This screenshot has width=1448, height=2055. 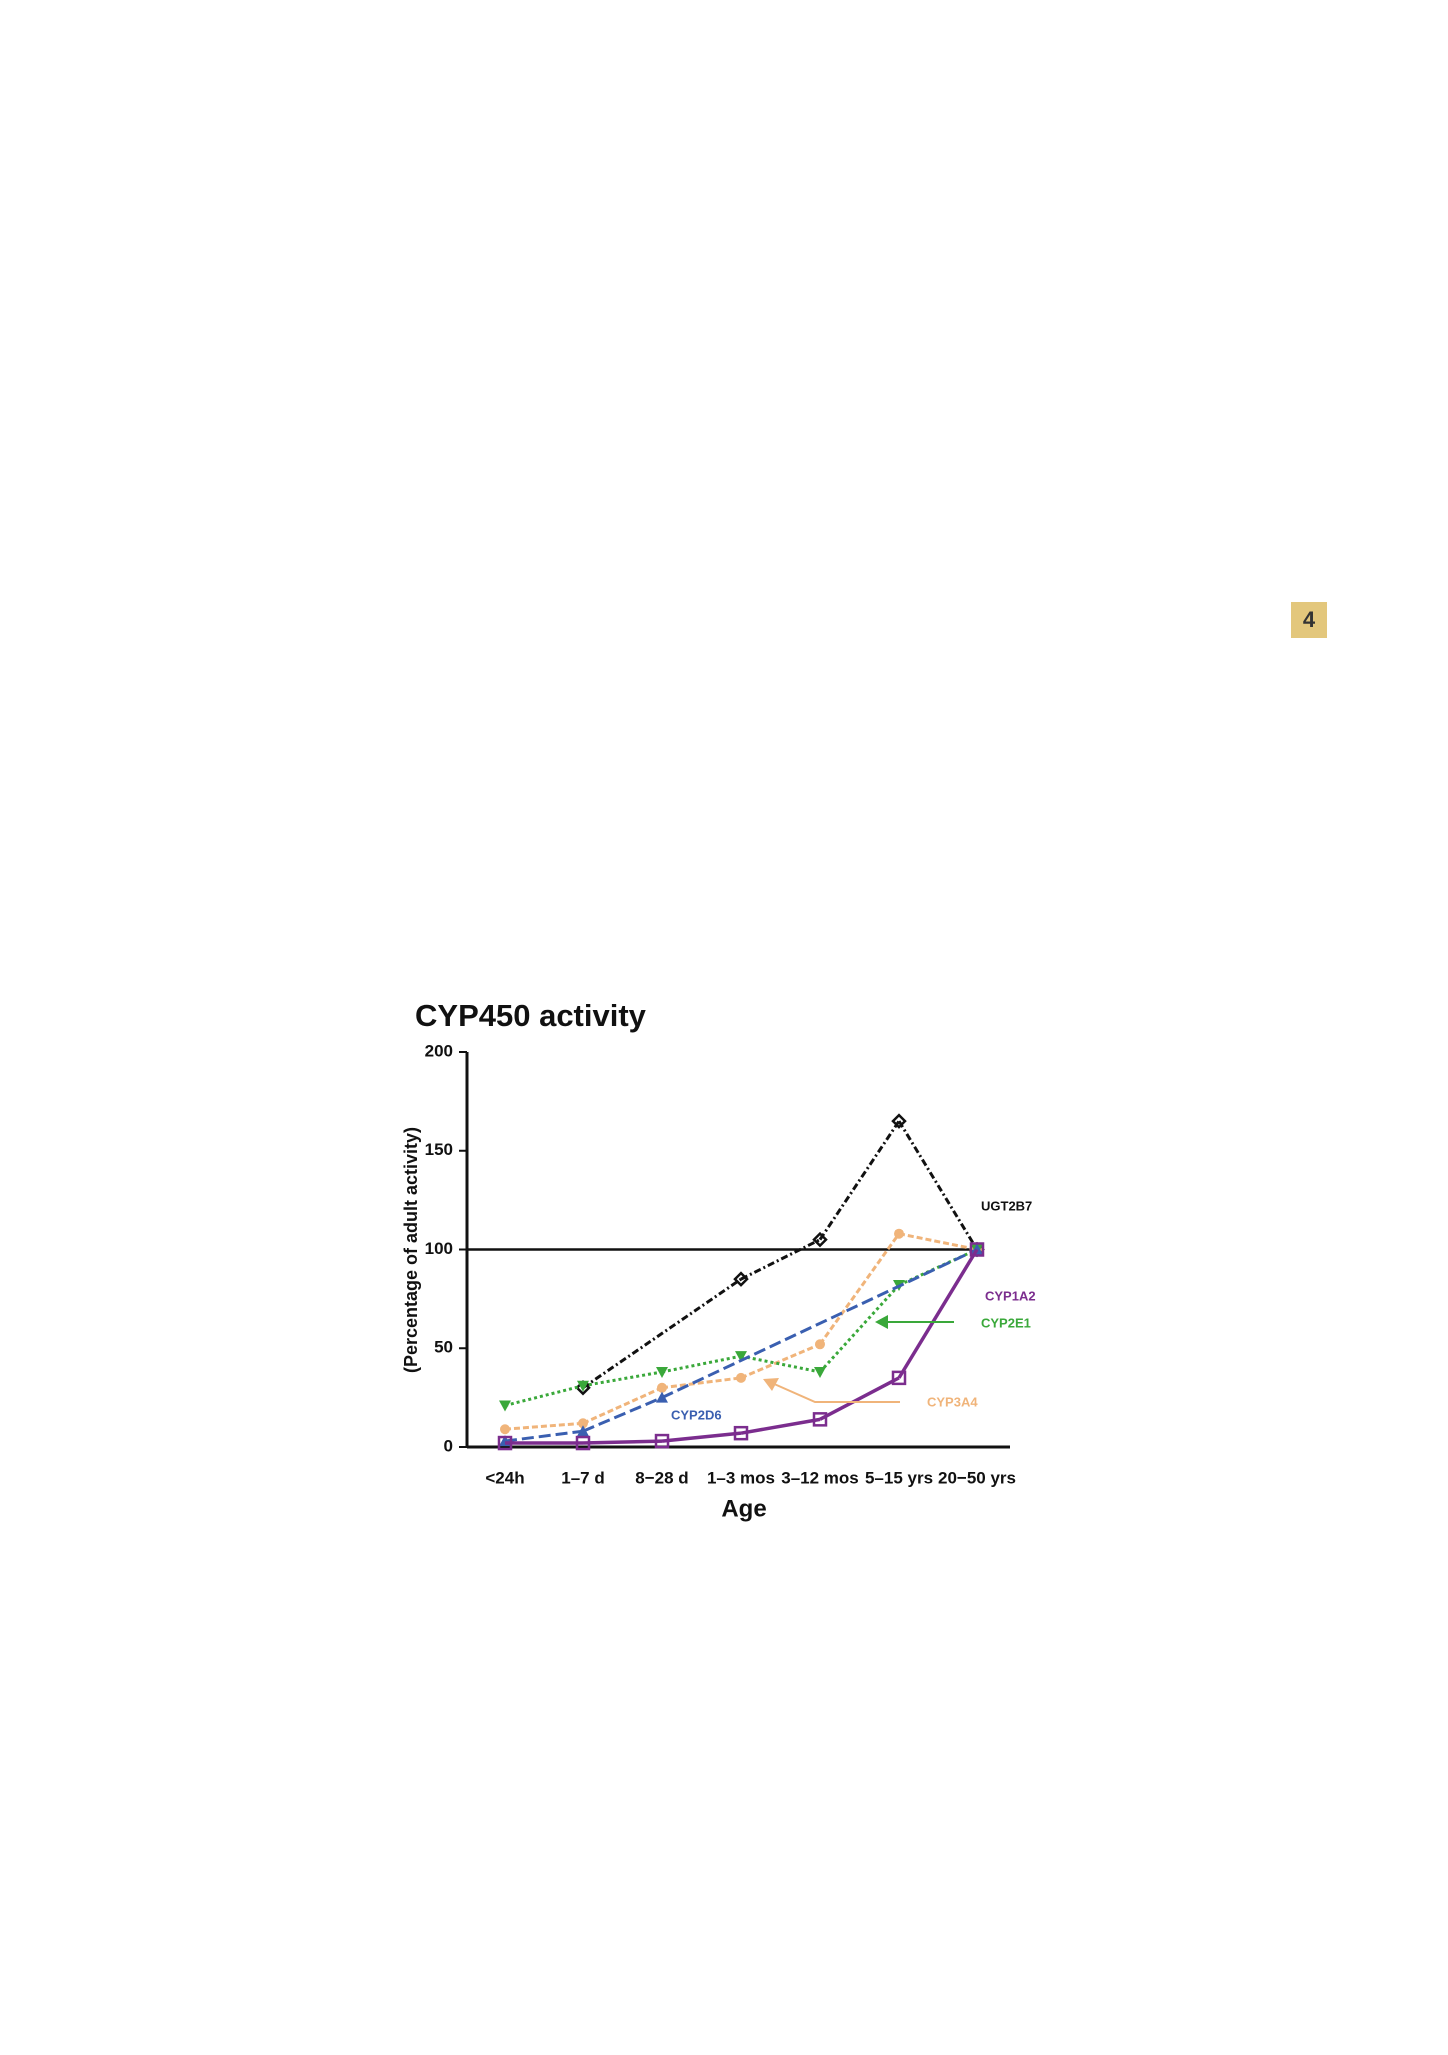 What do you see at coordinates (741, 1477) in the screenshot?
I see `x-tick-label: 1–3 mos` at bounding box center [741, 1477].